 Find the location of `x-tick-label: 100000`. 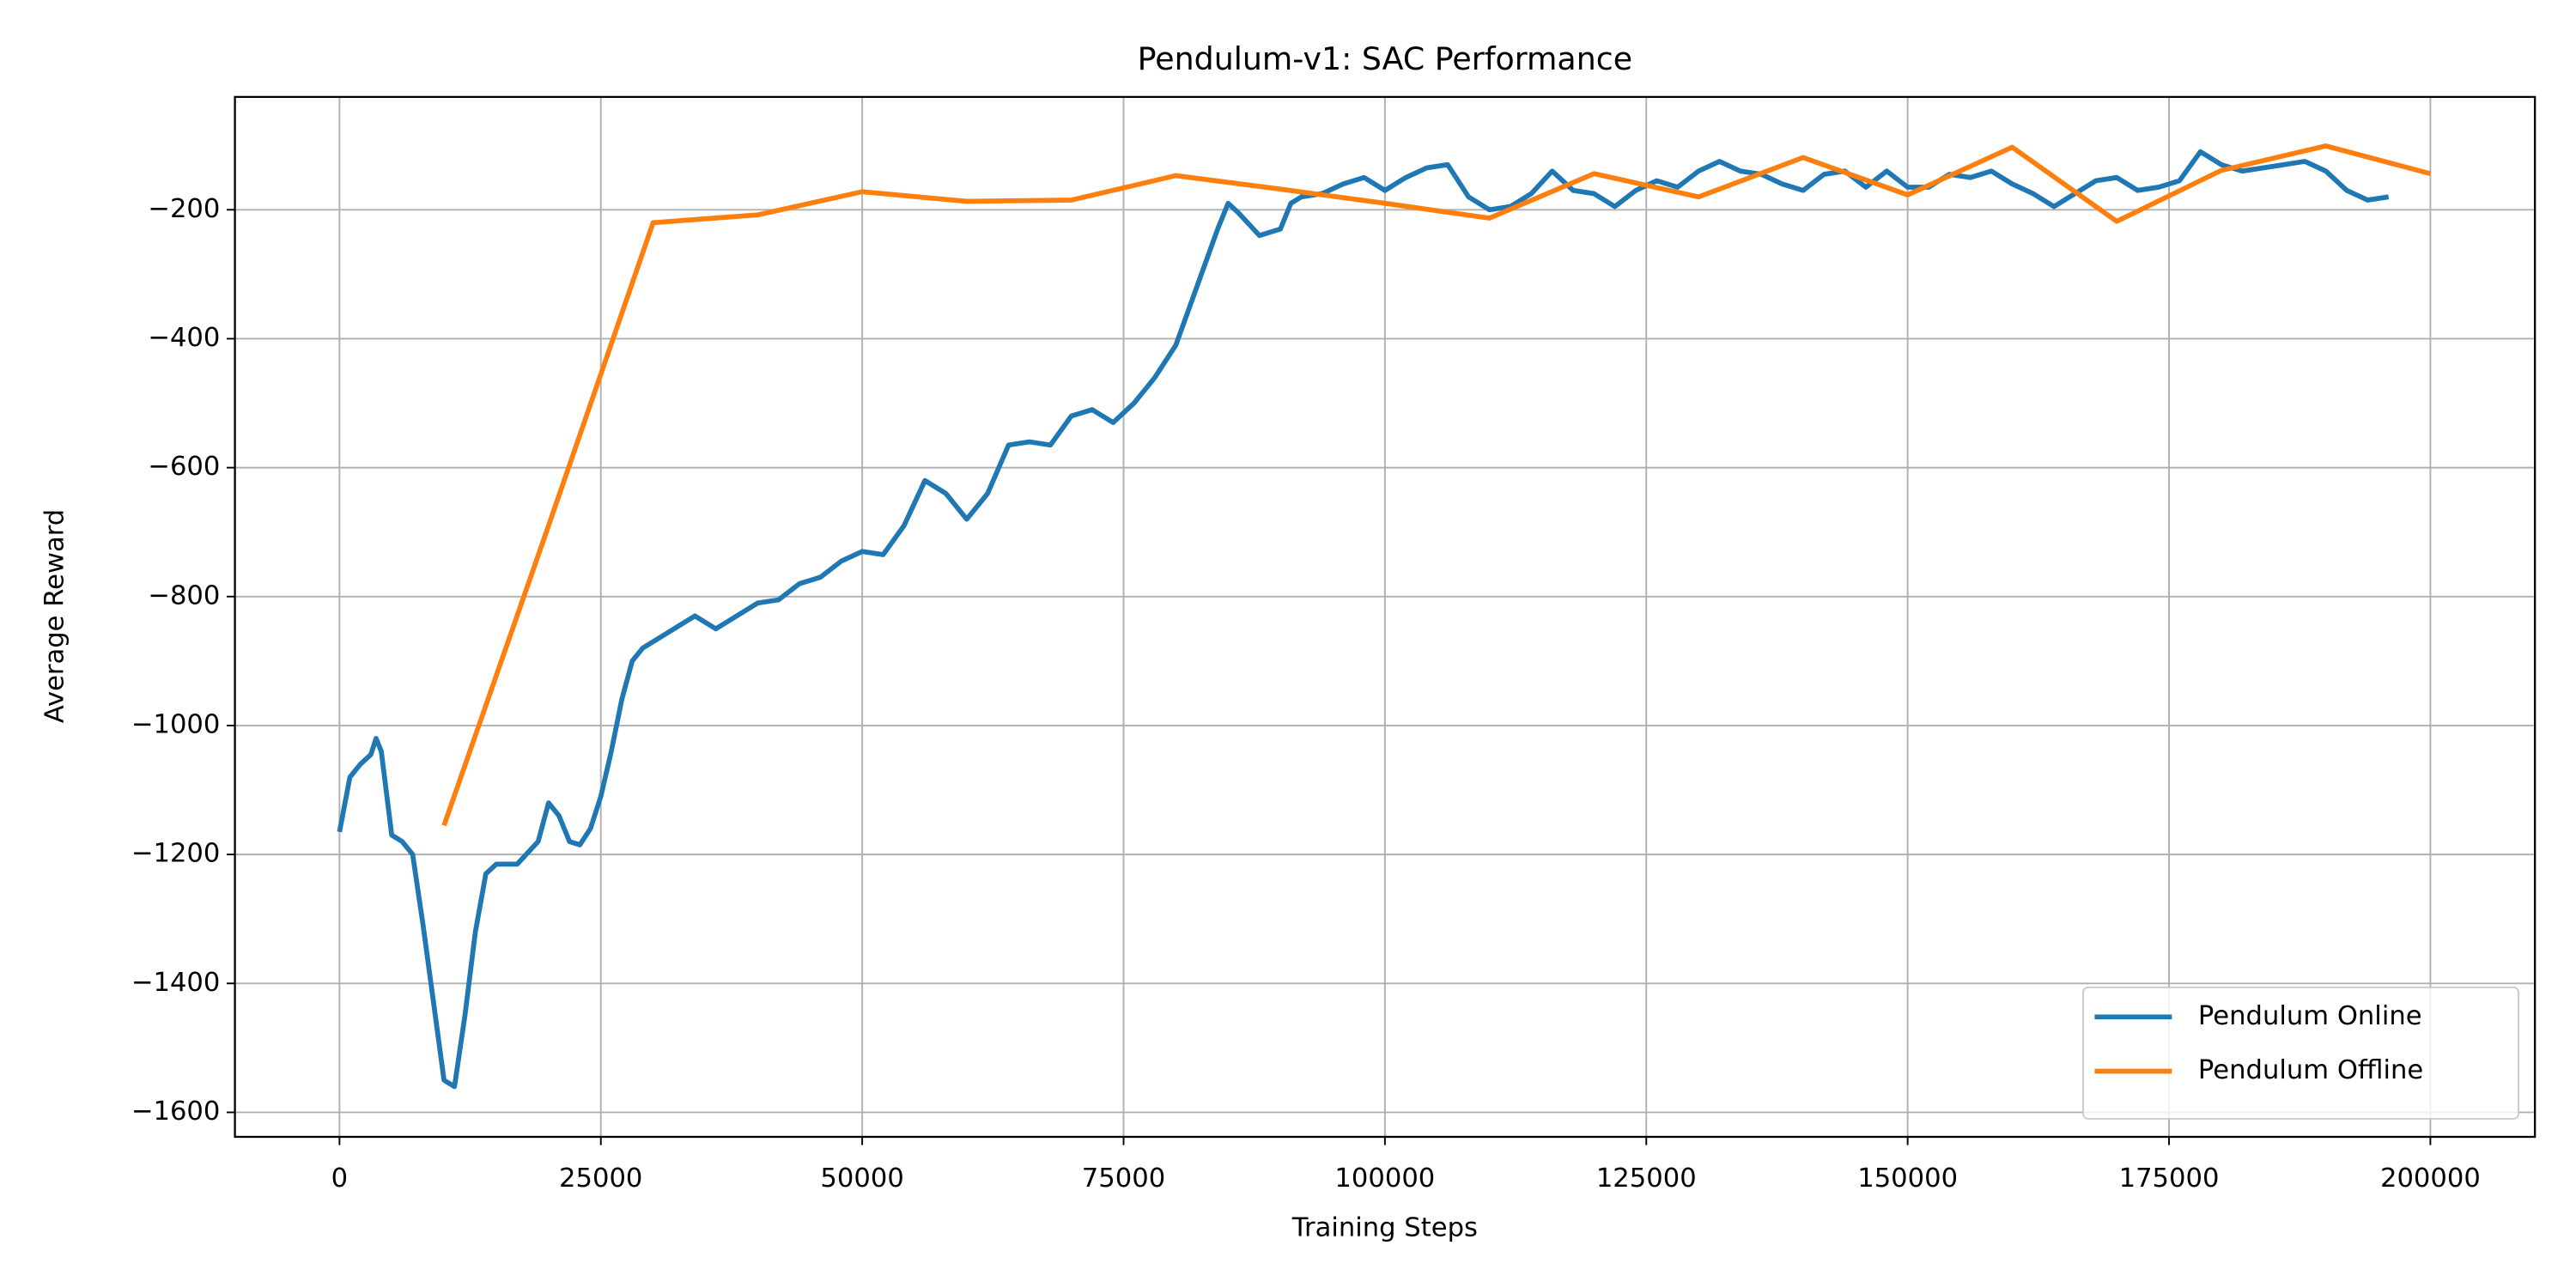

x-tick-label: 100000 is located at coordinates (1385, 1178).